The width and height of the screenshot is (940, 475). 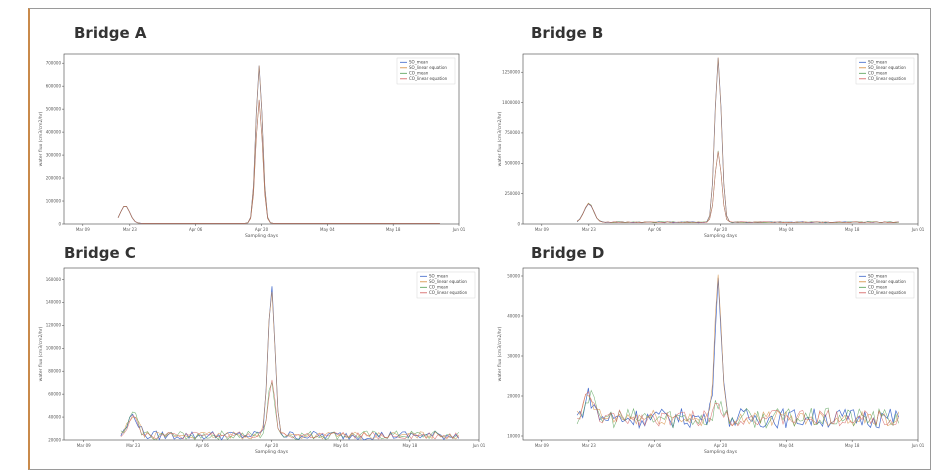 What do you see at coordinates (513, 132) in the screenshot?
I see `y-tick-label: 750000` at bounding box center [513, 132].